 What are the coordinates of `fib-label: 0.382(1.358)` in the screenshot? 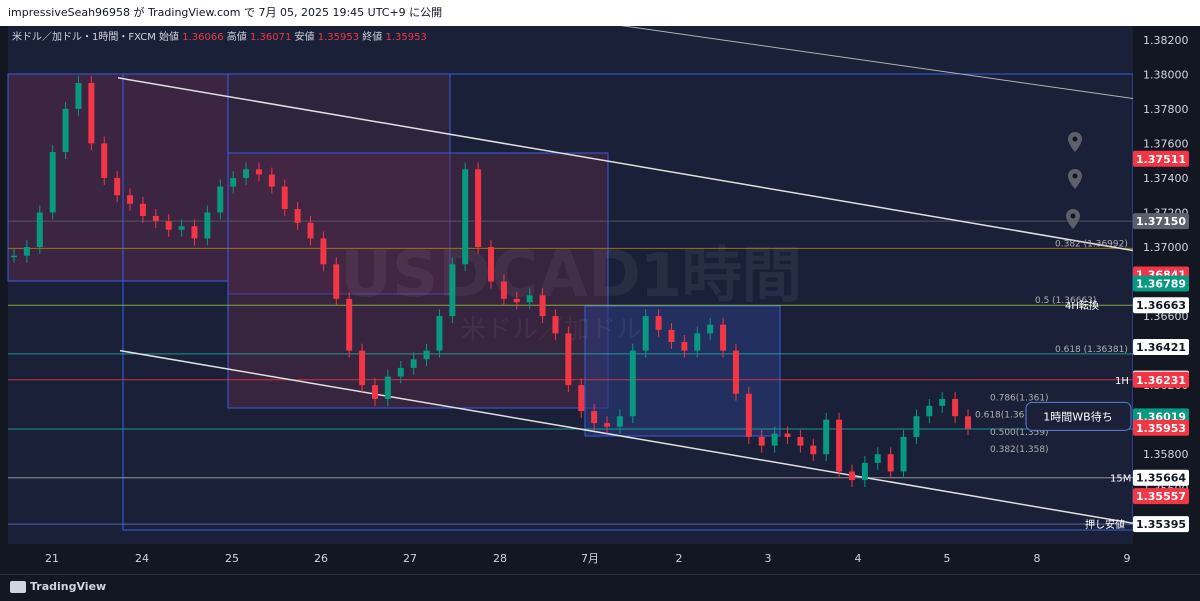 It's located at (1019, 450).